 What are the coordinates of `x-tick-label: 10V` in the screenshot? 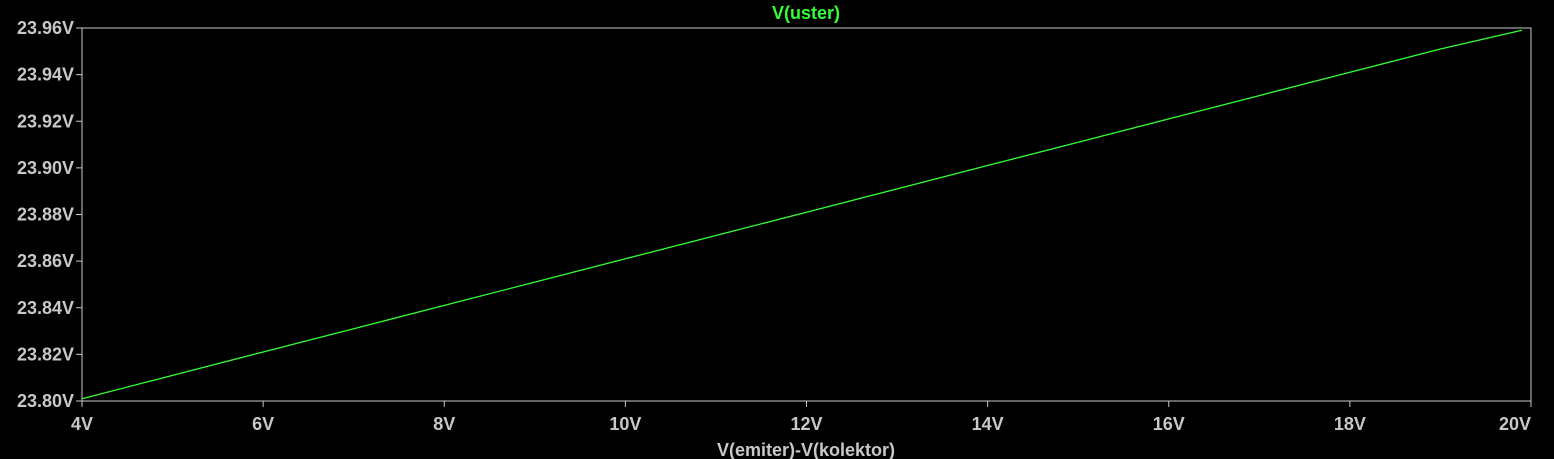 It's located at (625, 424).